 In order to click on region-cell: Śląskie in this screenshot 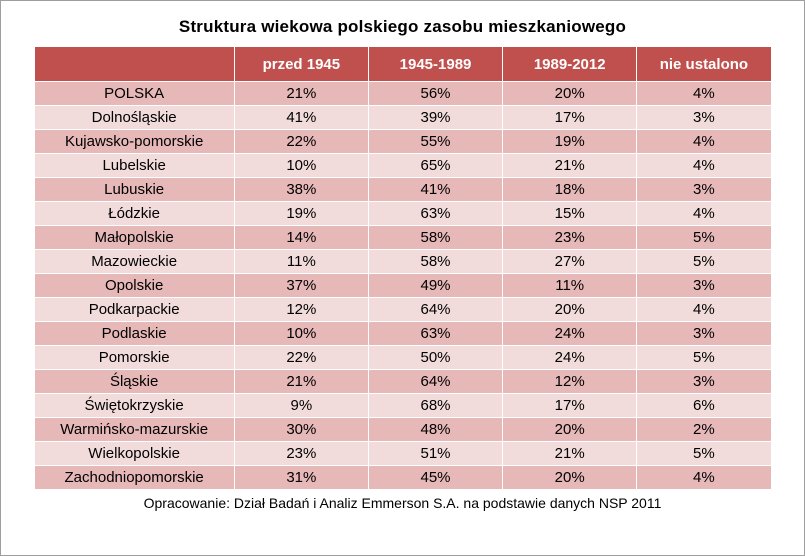, I will do `click(134, 381)`.